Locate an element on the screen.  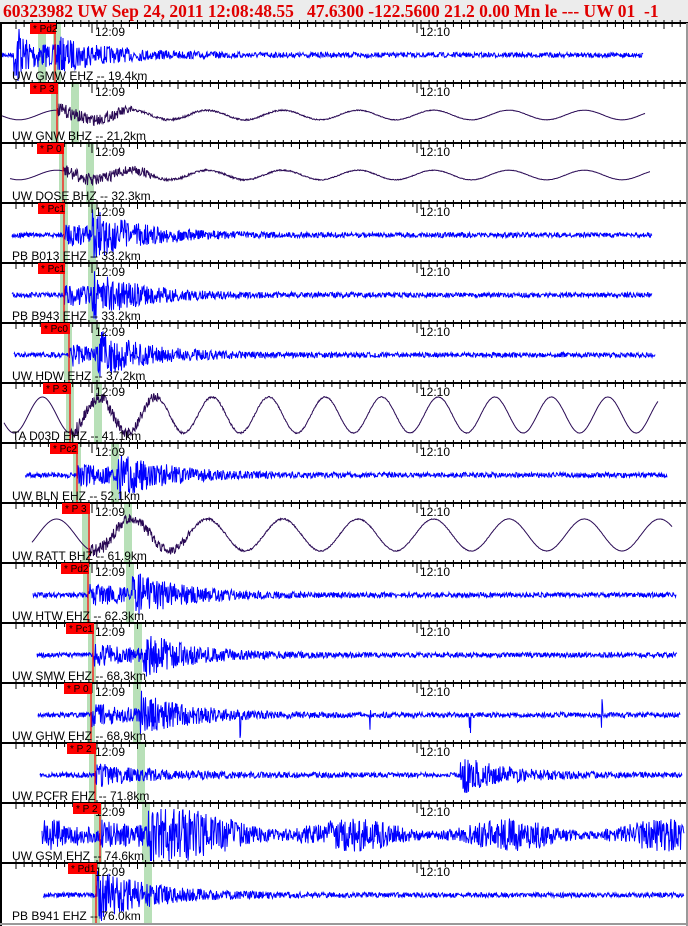
station-label: PB B941 EHZ -- 76.0km is located at coordinates (76, 916).